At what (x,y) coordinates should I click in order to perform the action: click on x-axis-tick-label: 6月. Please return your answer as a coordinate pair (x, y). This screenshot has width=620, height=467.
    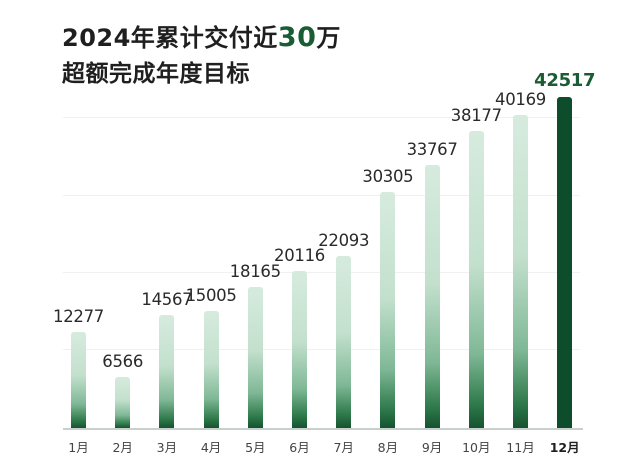
    Looking at the image, I should click on (299, 447).